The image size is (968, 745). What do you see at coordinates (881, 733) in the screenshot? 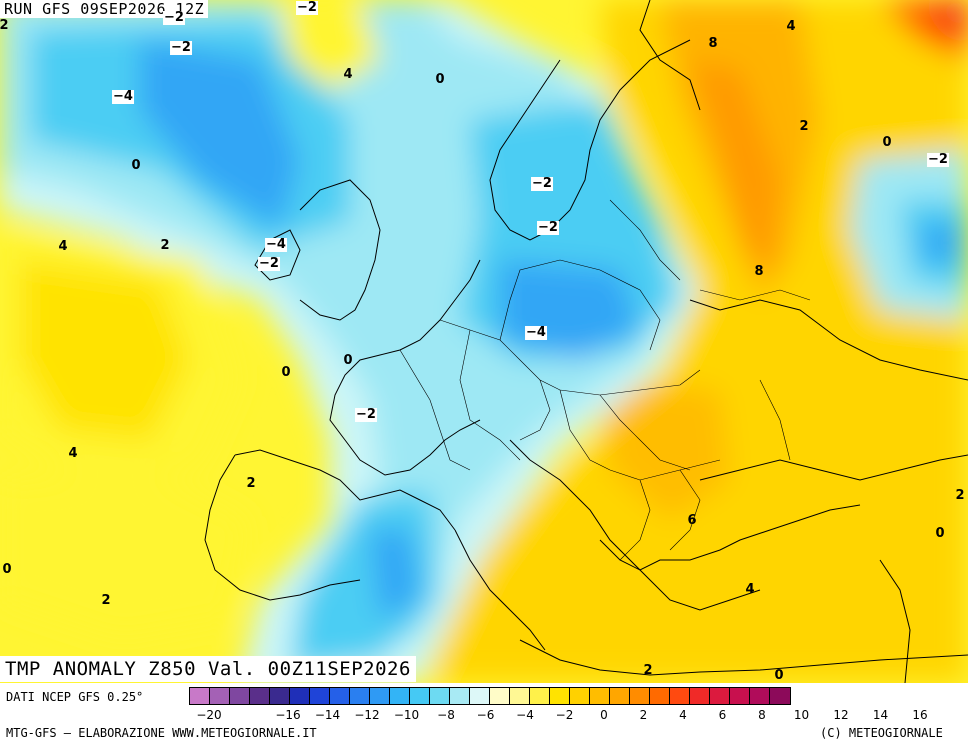
I see `copyright-text: (C) METEOGIORNALE` at bounding box center [881, 733].